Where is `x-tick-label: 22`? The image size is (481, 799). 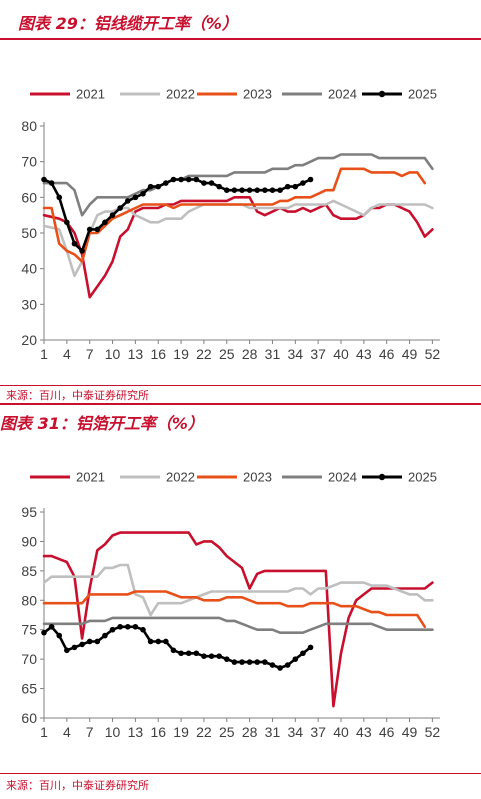 x-tick-label: 22 is located at coordinates (204, 354).